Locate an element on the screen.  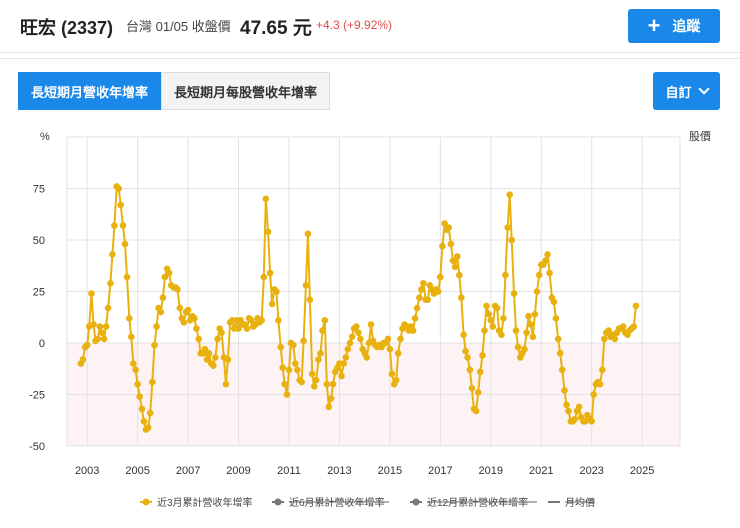
track-button: + 追蹤 is located at coordinates (674, 26).